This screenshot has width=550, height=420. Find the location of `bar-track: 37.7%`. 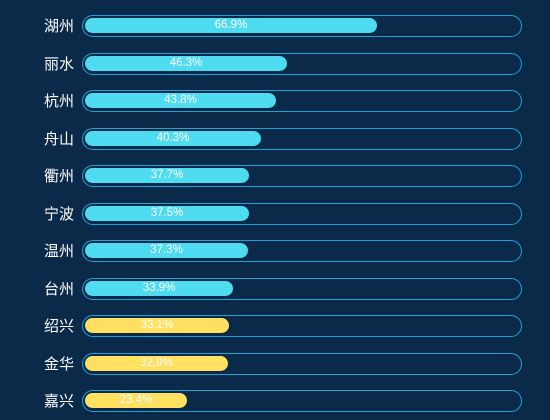

bar-track: 37.7% is located at coordinates (302, 176).